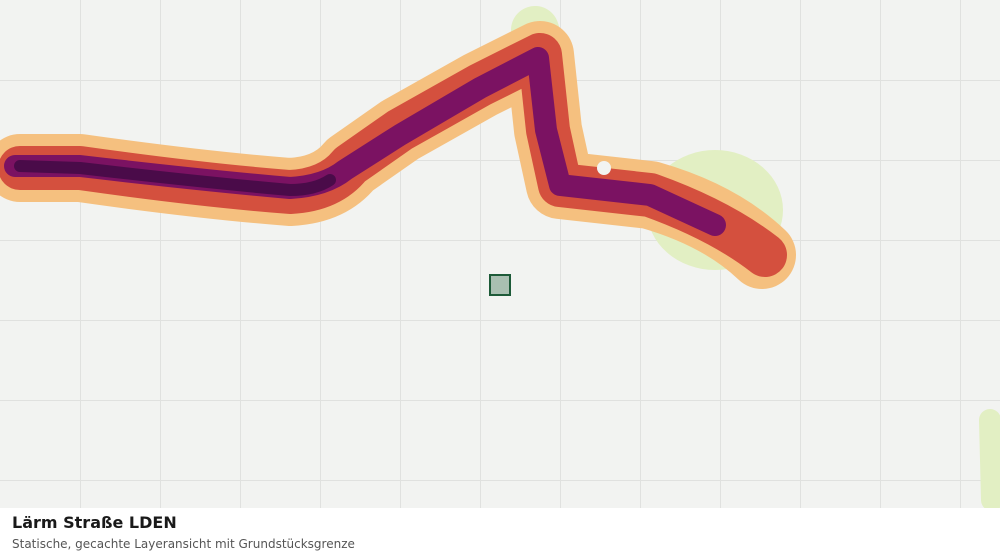 Image resolution: width=1000 pixels, height=560 pixels. What do you see at coordinates (604, 168) in the screenshot?
I see `map-hole` at bounding box center [604, 168].